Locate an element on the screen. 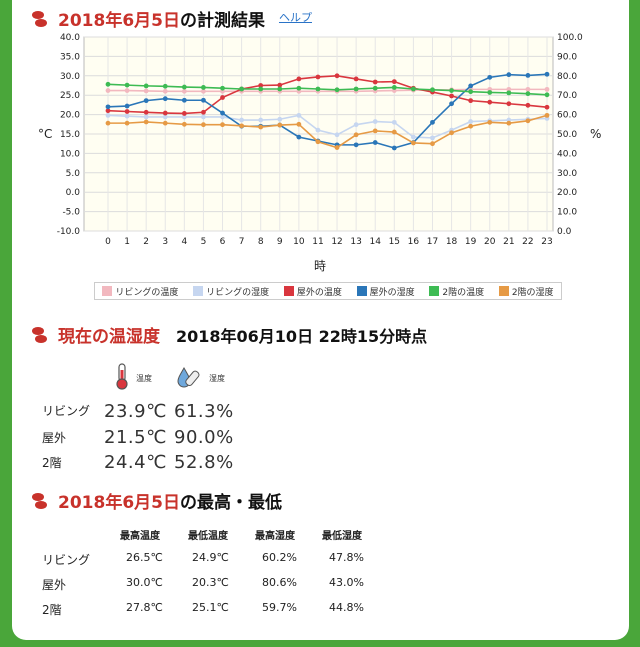 The height and width of the screenshot is (647, 640). legend-label: リビングの湿度 is located at coordinates (238, 292).